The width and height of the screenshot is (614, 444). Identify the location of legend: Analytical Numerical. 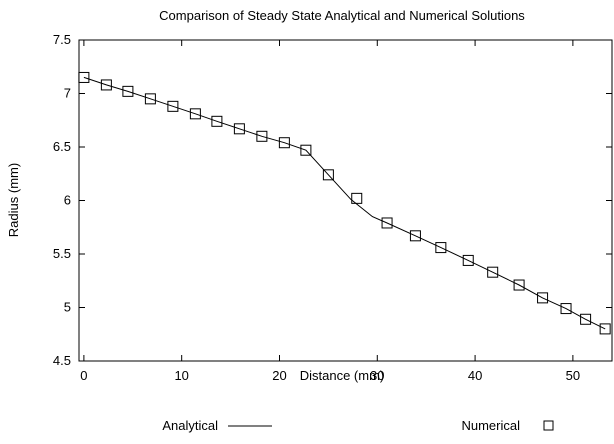
(358, 425).